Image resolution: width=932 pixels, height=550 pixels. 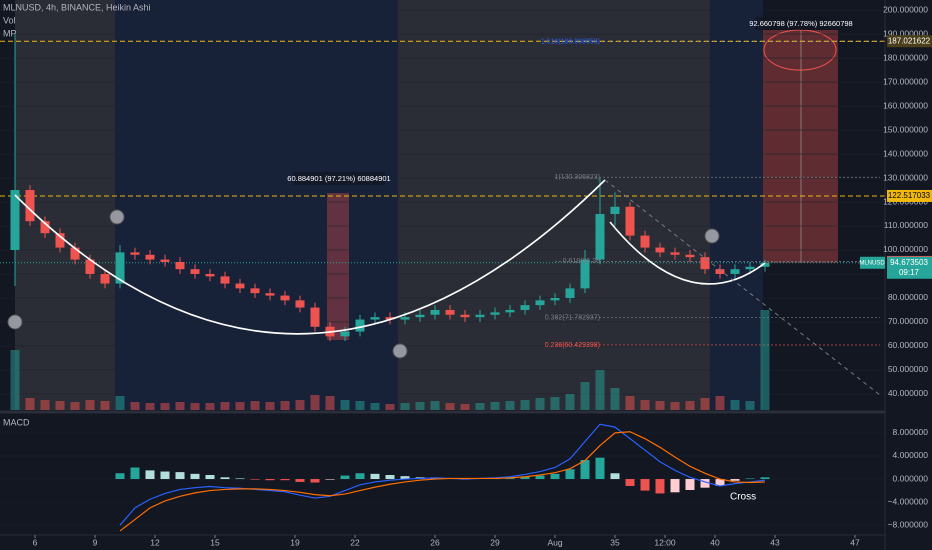 I want to click on fib-label: 1.618(186.836059), so click(x=570, y=42).